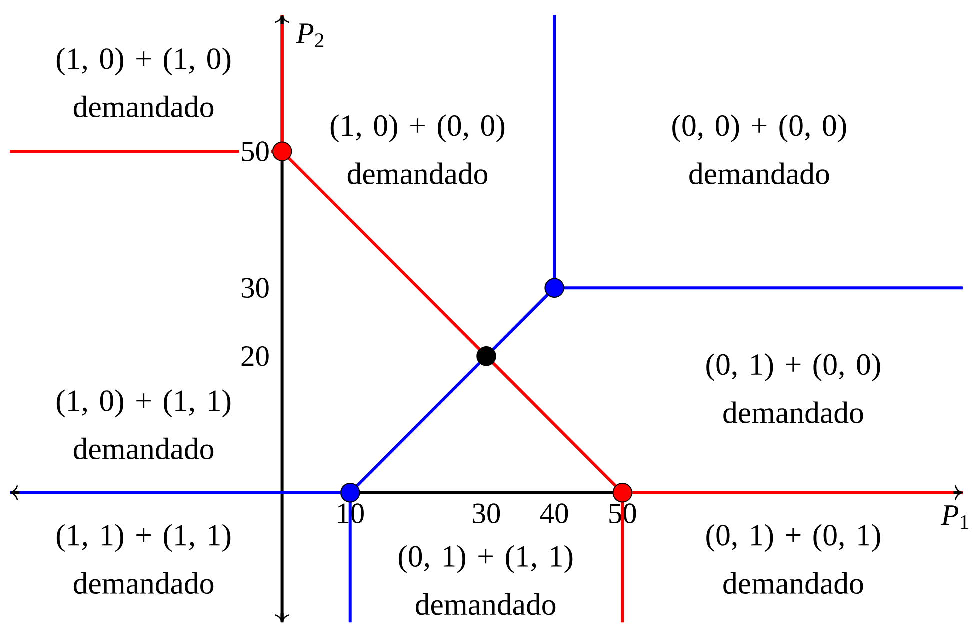 The image size is (976, 626). Describe the element at coordinates (255, 152) in the screenshot. I see `y-tick-label: 50` at that location.